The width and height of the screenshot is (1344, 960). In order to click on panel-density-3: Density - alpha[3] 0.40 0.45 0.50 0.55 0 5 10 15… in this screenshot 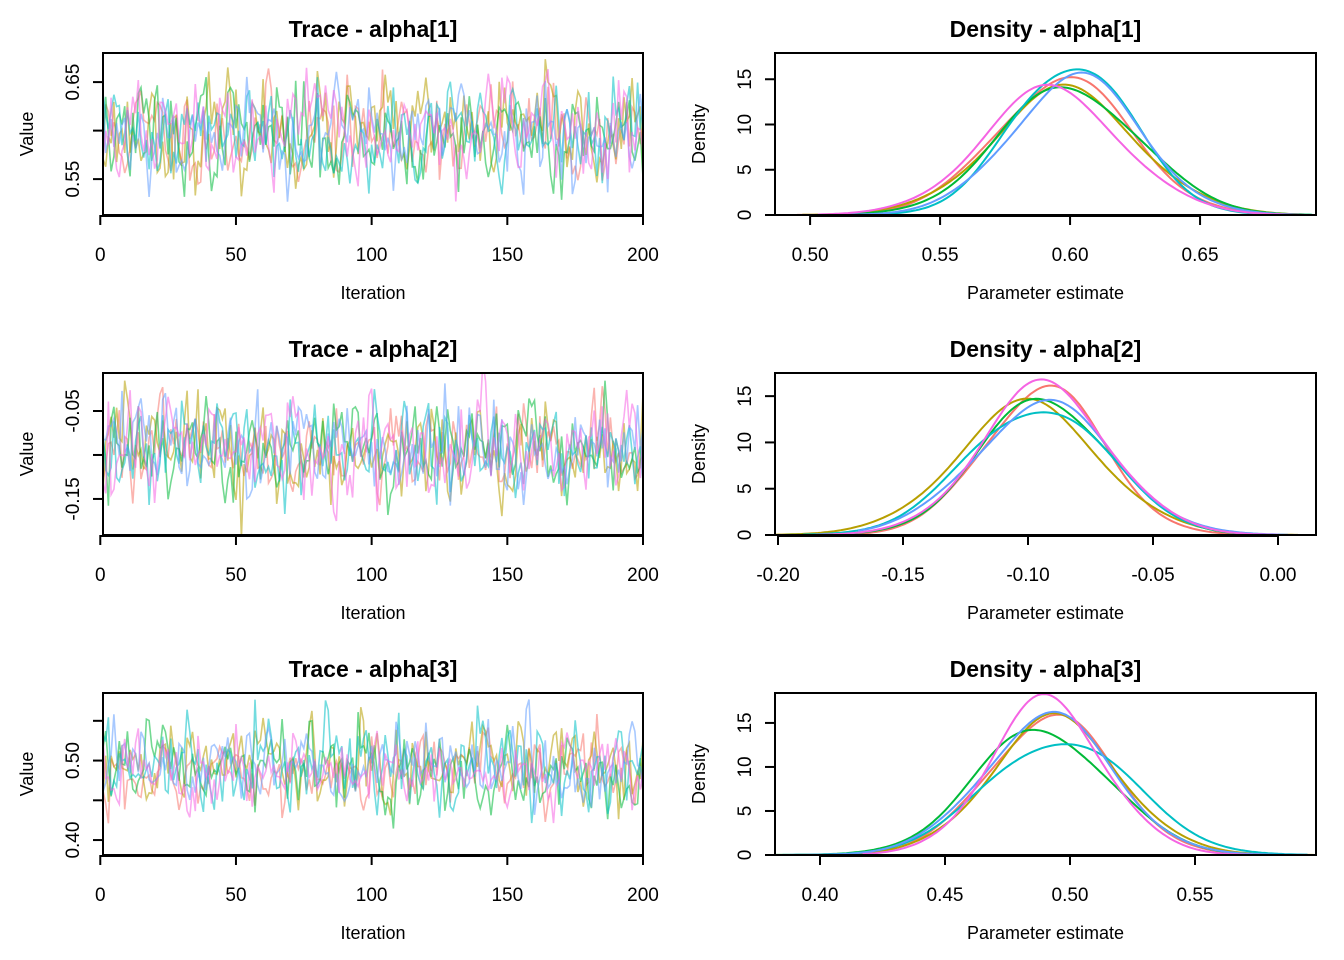, I will do `click(1003, 799)`.